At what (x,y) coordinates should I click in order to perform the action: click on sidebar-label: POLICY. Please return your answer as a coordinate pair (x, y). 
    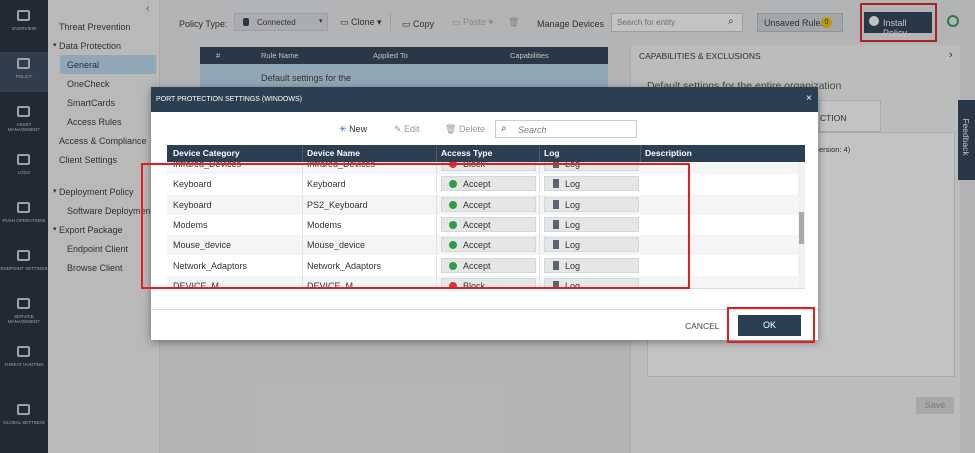
    Looking at the image, I should click on (24, 76).